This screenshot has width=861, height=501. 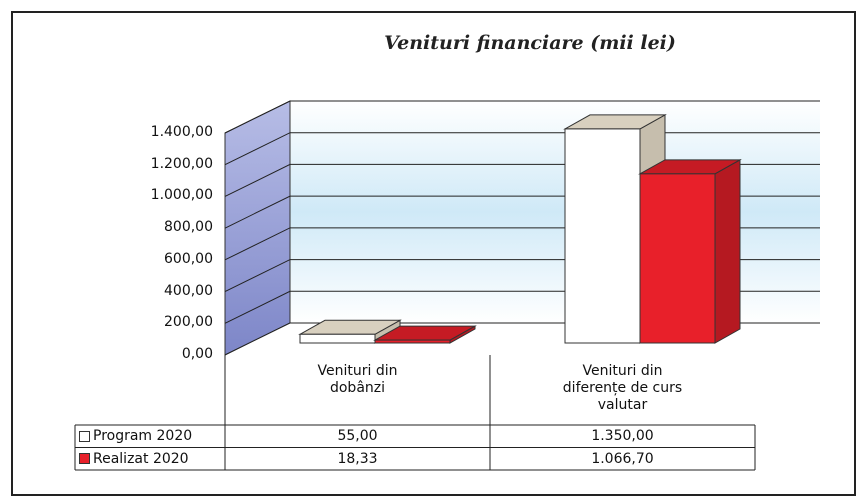 What do you see at coordinates (188, 258) in the screenshot?
I see `y-tick-label: 600,00` at bounding box center [188, 258].